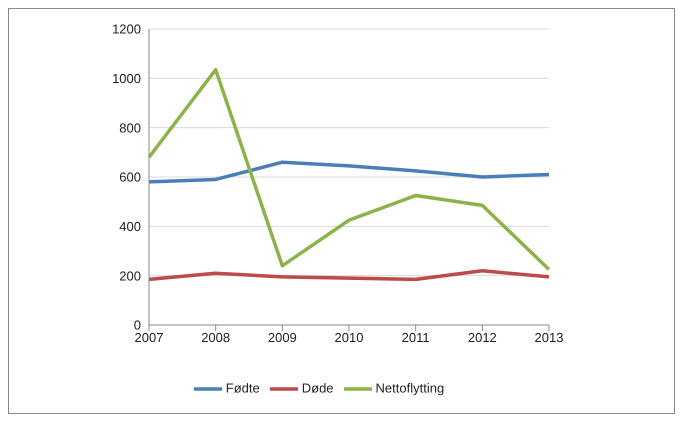 The width and height of the screenshot is (683, 422). What do you see at coordinates (126, 78) in the screenshot?
I see `y-tick-label: 1000` at bounding box center [126, 78].